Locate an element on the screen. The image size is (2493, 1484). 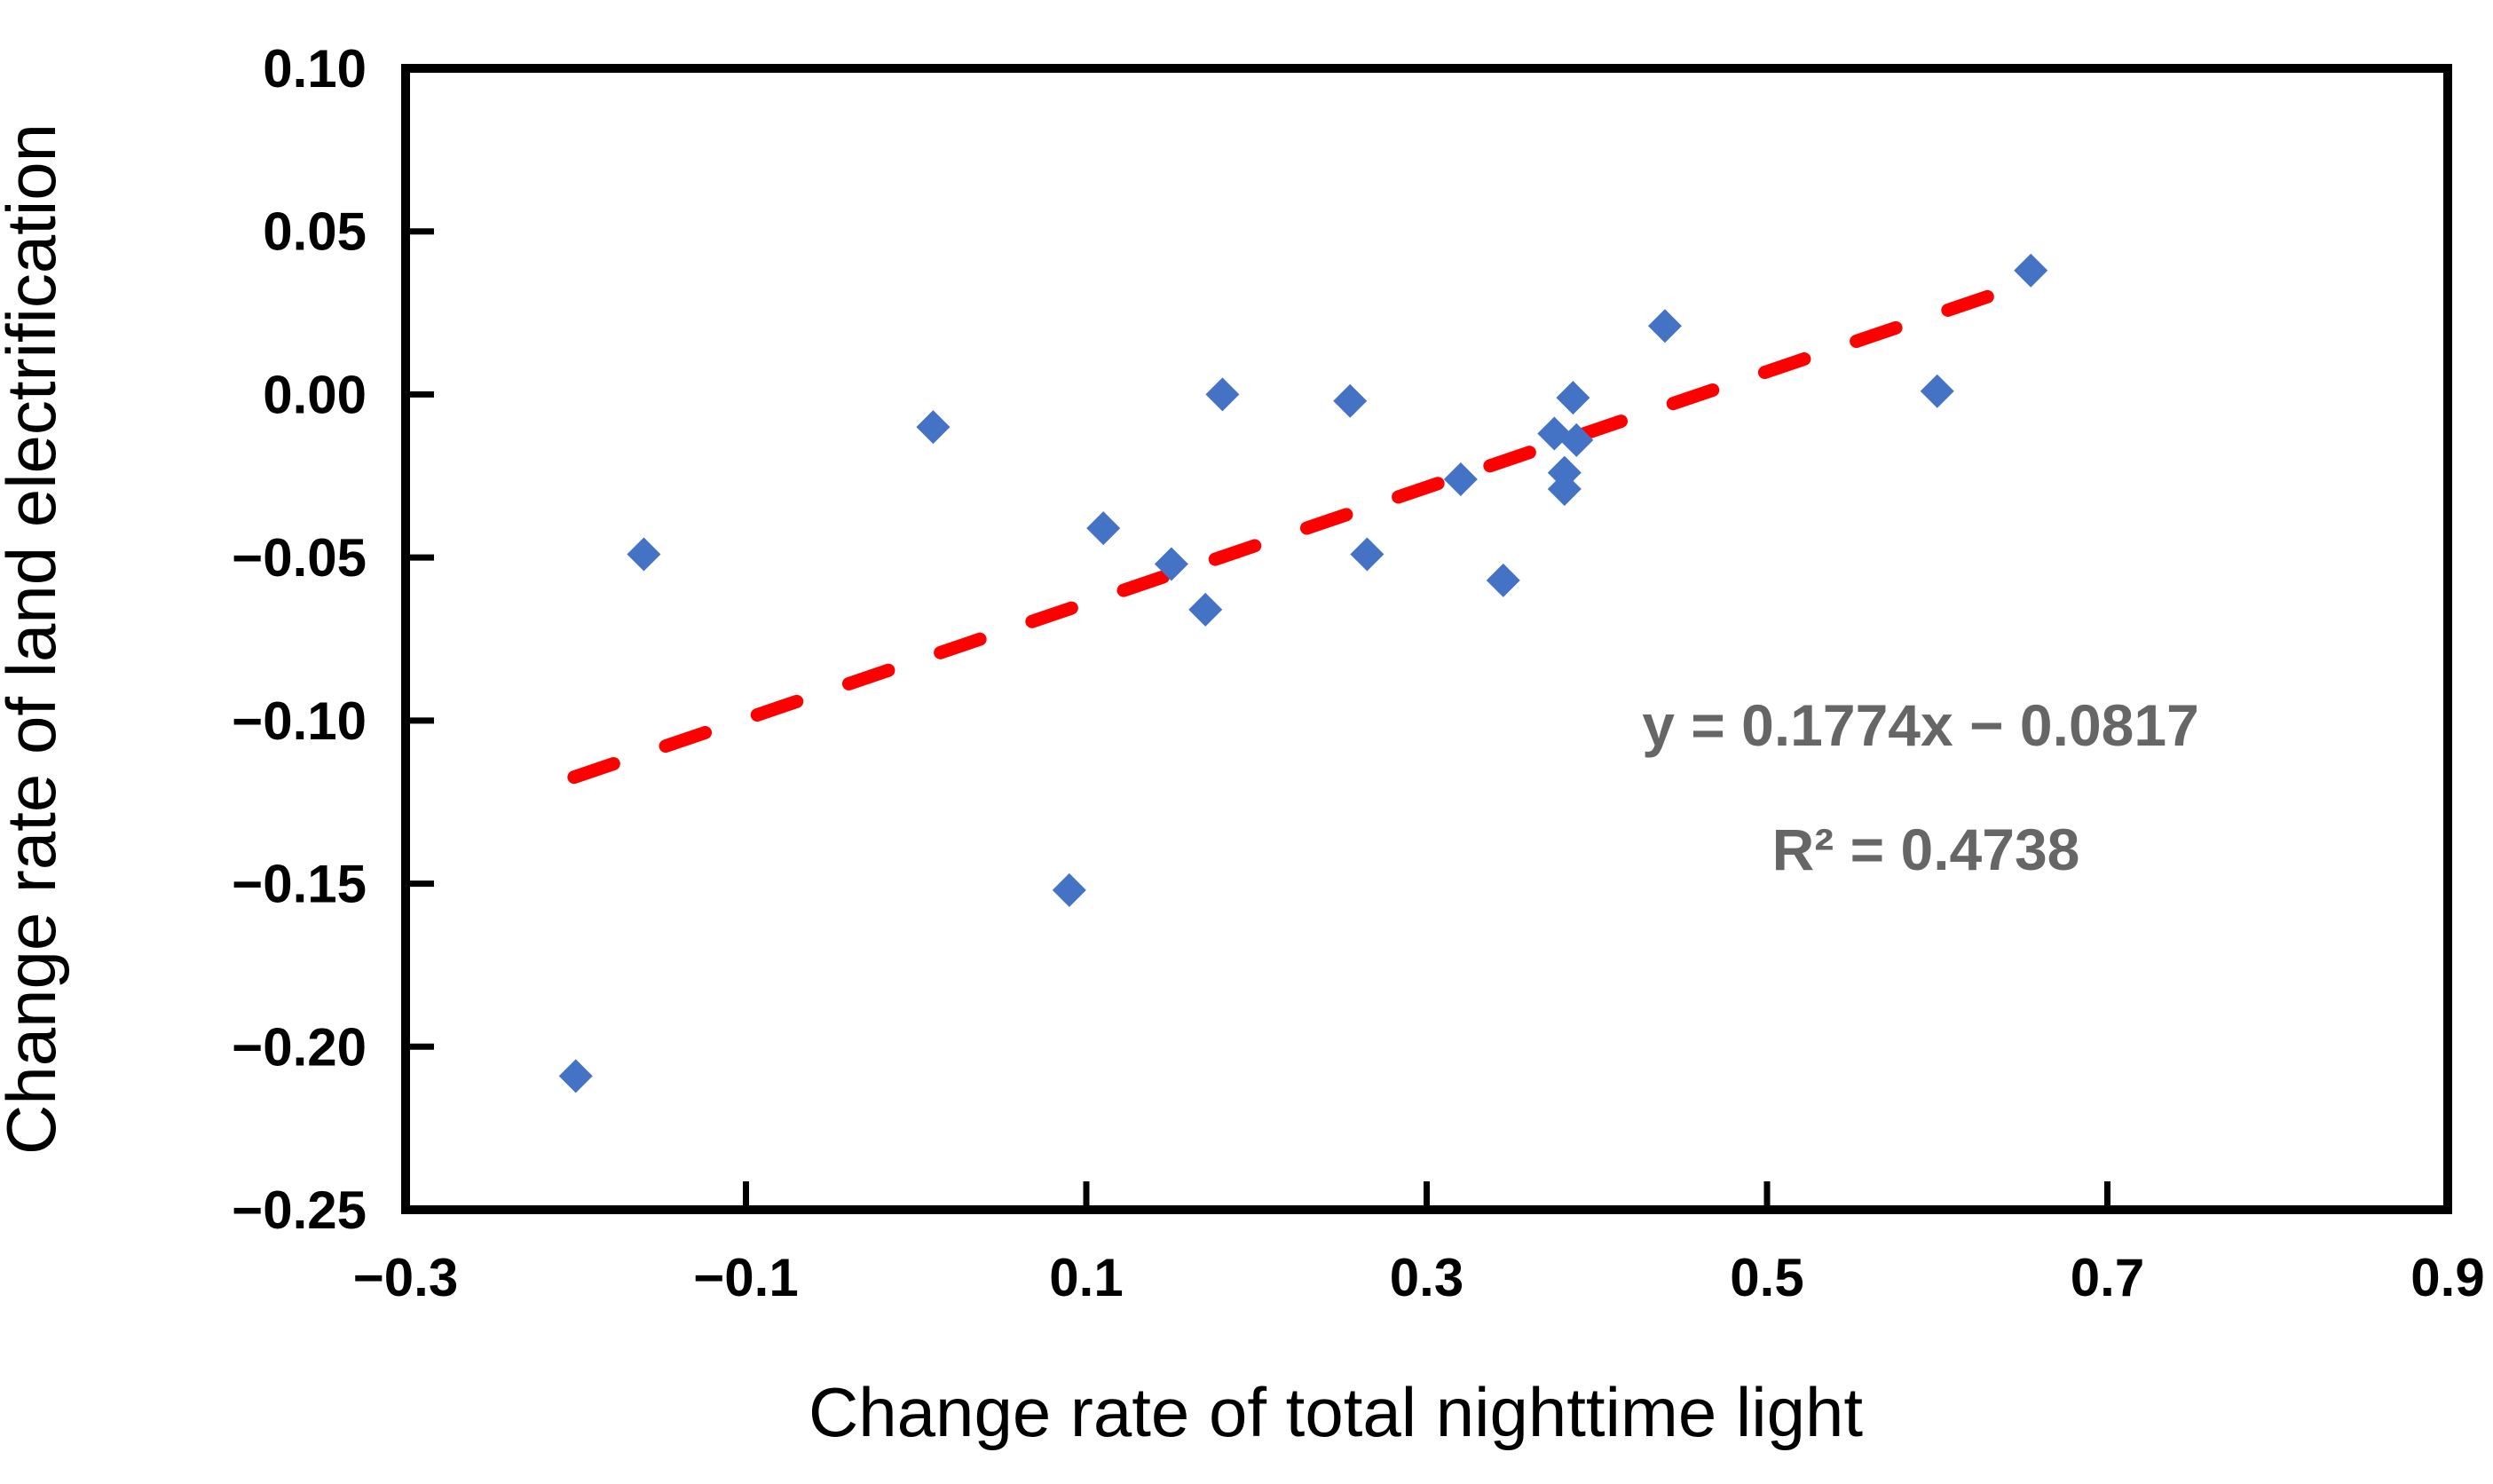
y-axis-tick-label: −0.10 is located at coordinates (299, 721).